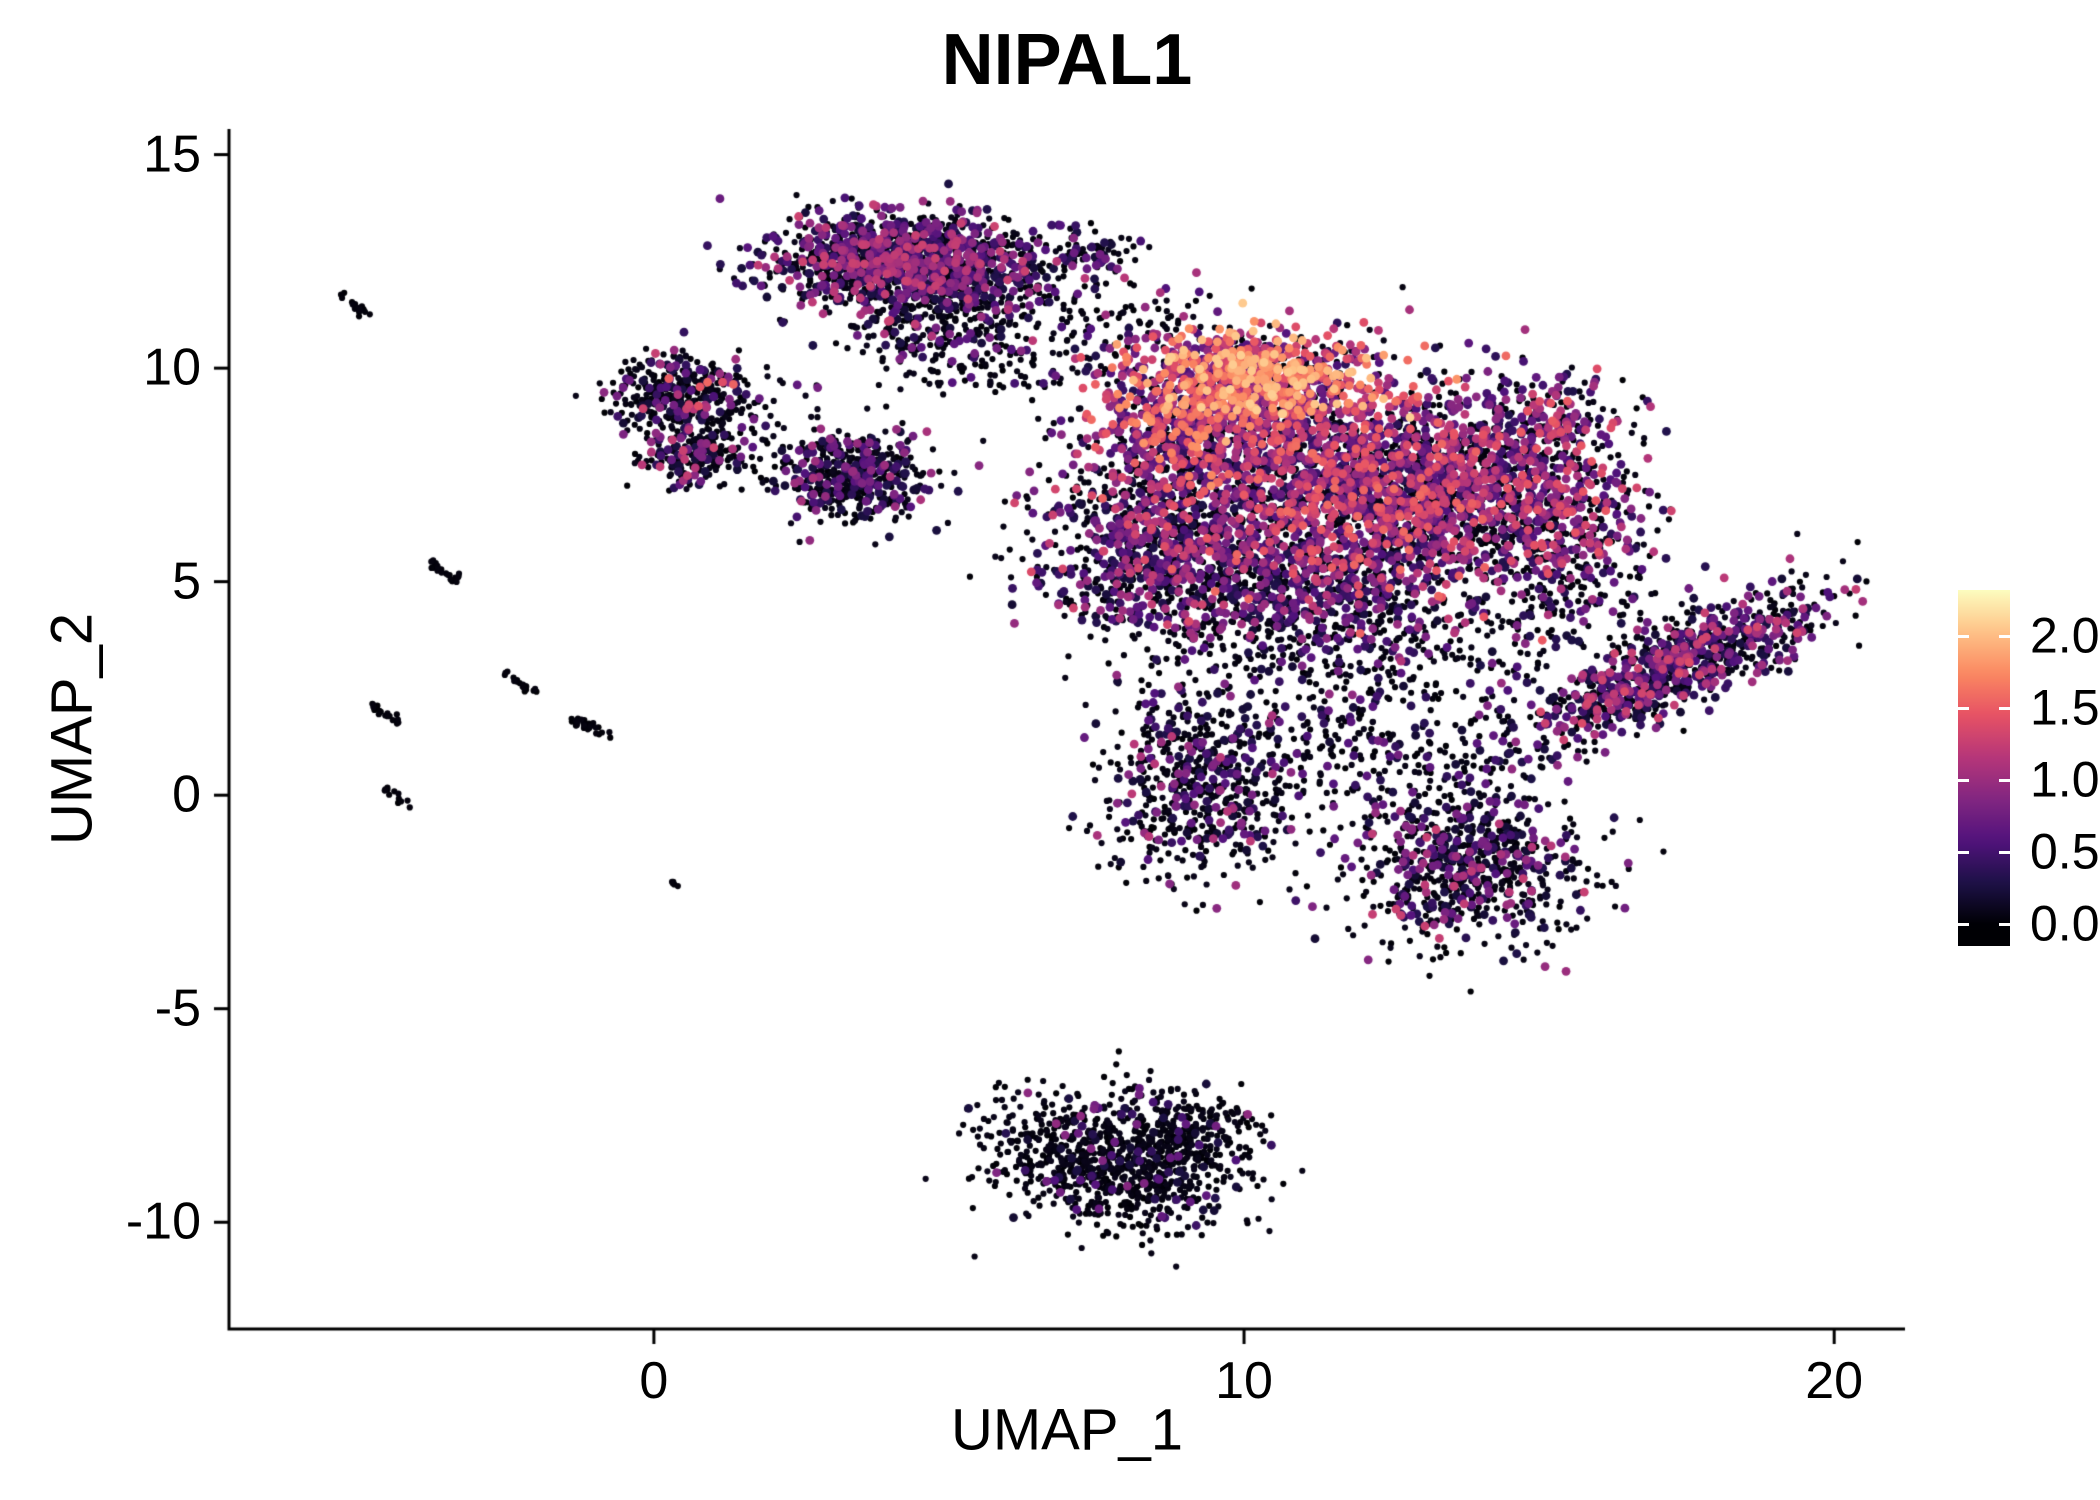 This screenshot has width=2100, height=1500. I want to click on plot-title: NIPAL1, so click(1067, 60).